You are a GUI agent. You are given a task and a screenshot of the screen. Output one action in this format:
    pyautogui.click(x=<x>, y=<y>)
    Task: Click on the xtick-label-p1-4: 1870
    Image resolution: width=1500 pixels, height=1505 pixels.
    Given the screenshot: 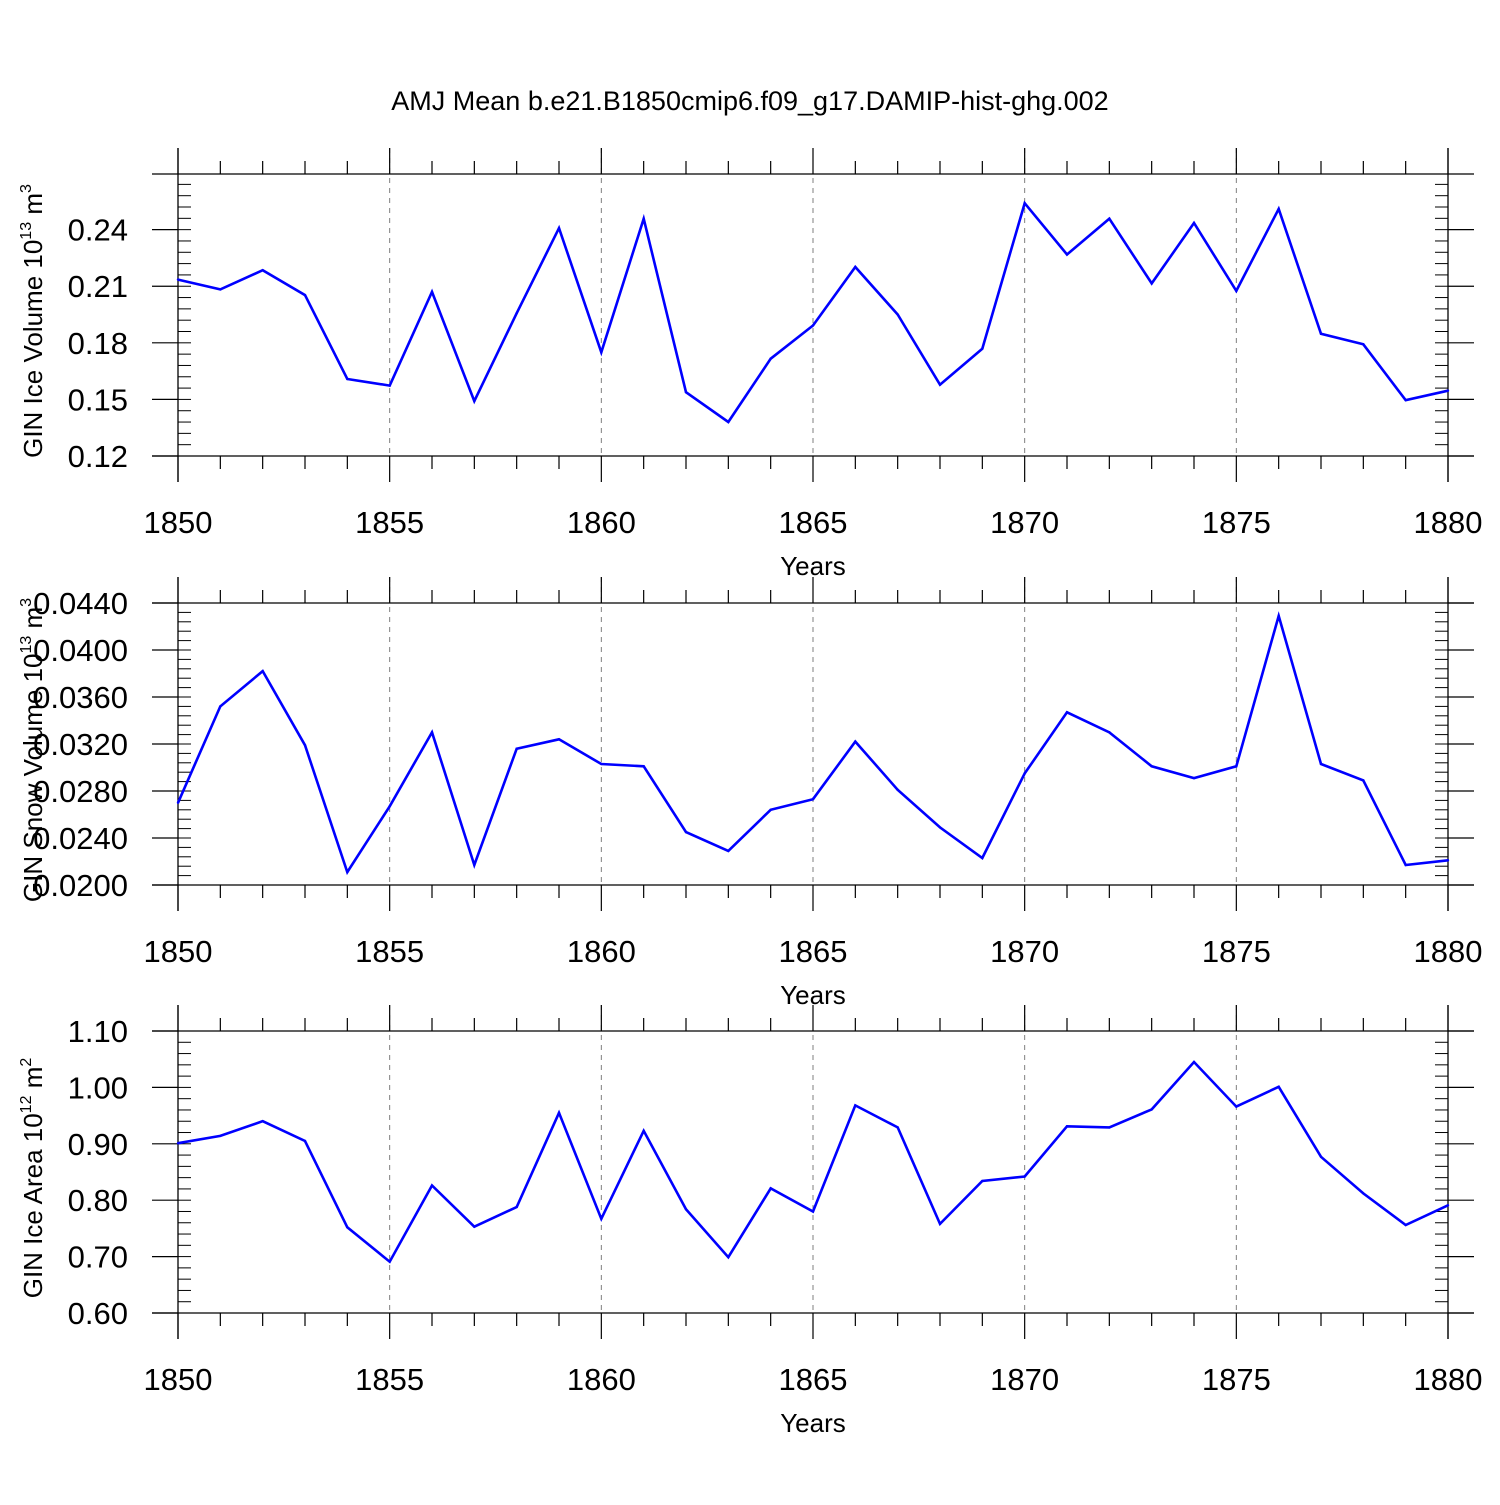 What is the action you would take?
    pyautogui.click(x=1024, y=522)
    